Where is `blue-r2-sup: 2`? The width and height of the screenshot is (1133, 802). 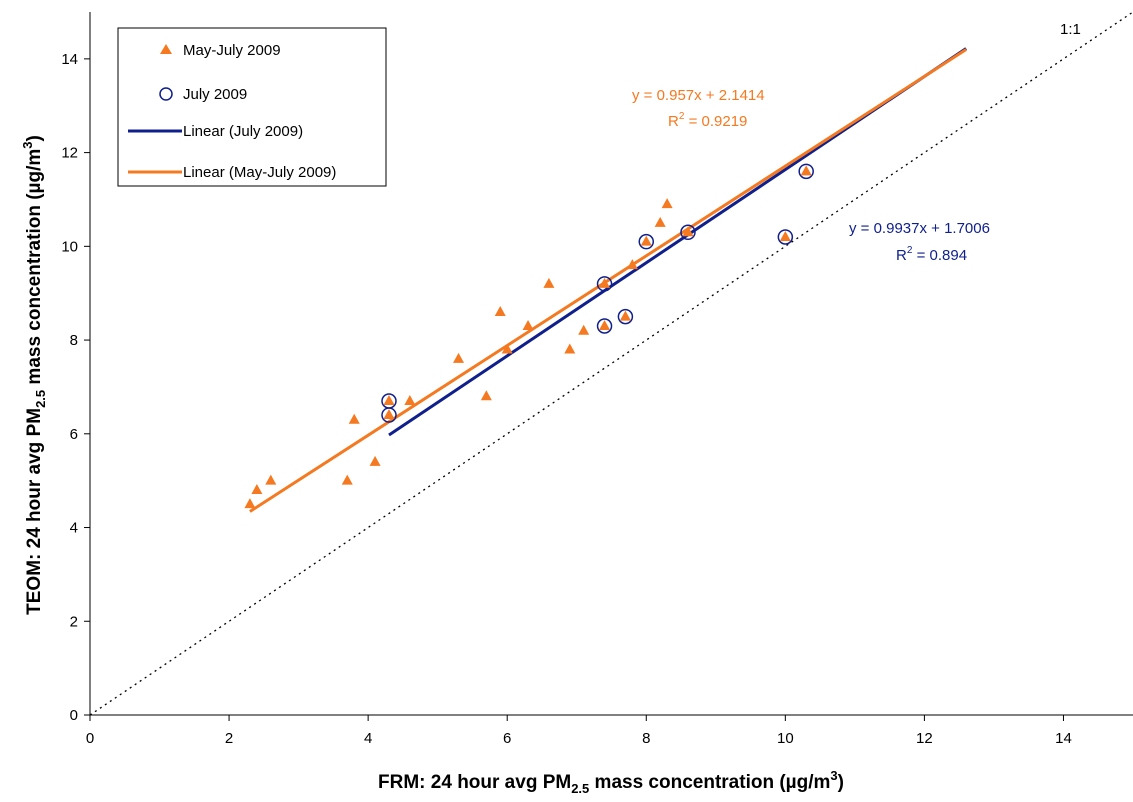 blue-r2-sup: 2 is located at coordinates (910, 250).